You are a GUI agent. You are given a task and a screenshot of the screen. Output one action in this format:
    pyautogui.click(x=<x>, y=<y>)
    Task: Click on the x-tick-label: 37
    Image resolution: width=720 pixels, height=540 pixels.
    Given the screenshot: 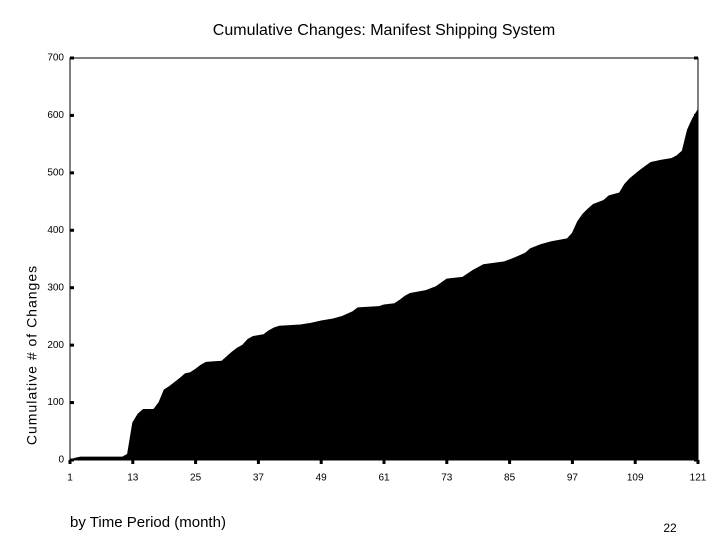 What is the action you would take?
    pyautogui.click(x=259, y=478)
    